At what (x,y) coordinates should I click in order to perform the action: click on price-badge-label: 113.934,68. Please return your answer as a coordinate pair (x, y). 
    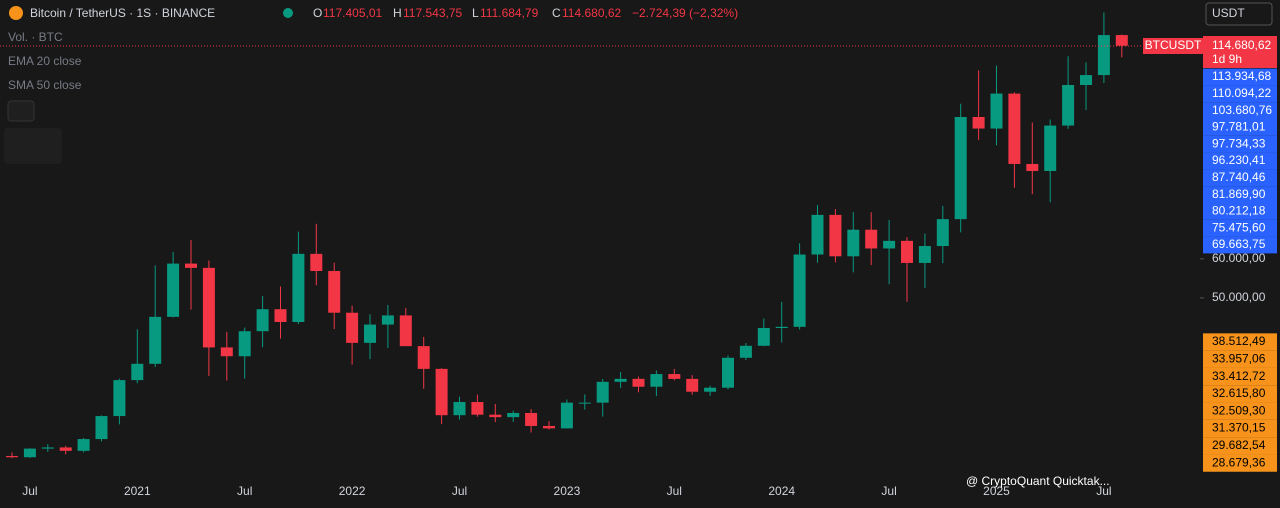
    Looking at the image, I should click on (1241, 76).